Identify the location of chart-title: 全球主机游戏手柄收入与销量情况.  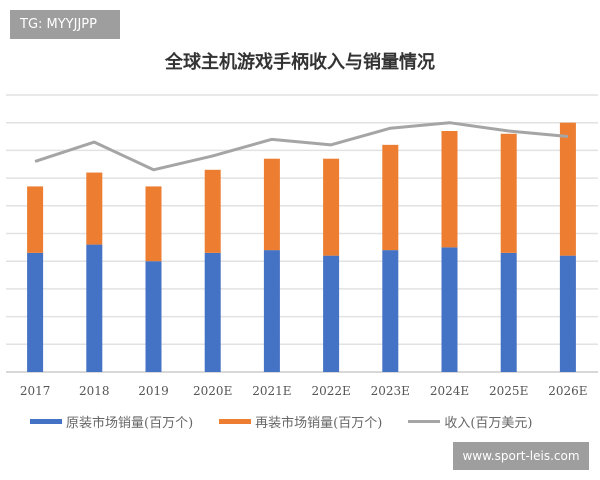
(300, 62).